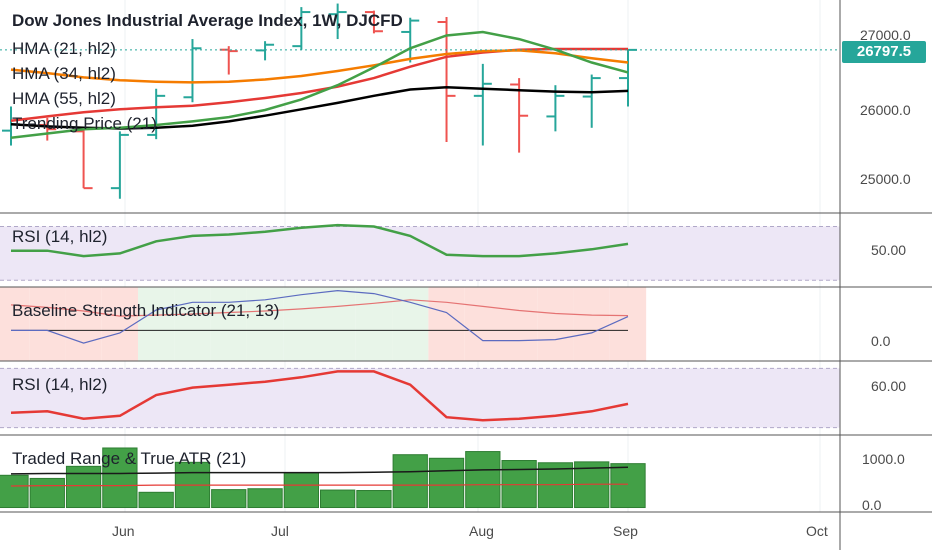  What do you see at coordinates (881, 341) in the screenshot?
I see `baseline-tick: 0.0` at bounding box center [881, 341].